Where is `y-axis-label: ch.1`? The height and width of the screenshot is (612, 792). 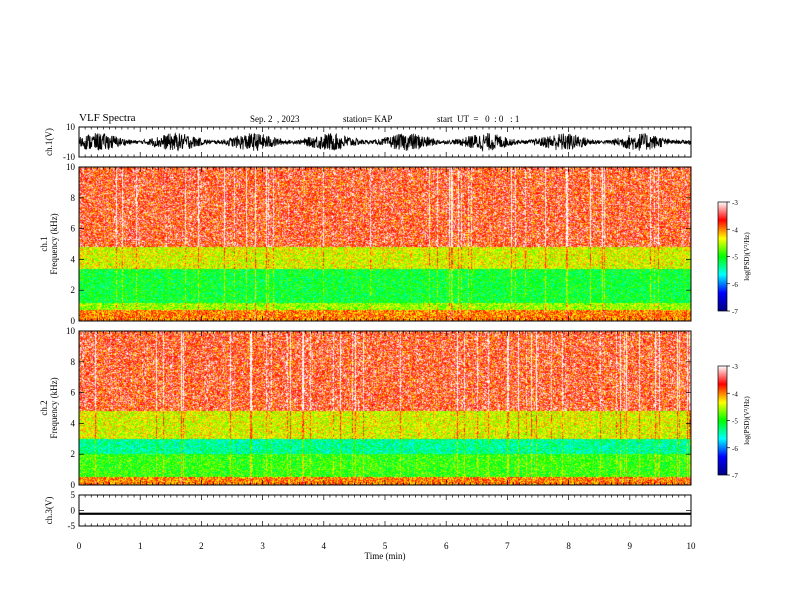
y-axis-label: ch.1 is located at coordinates (44, 243).